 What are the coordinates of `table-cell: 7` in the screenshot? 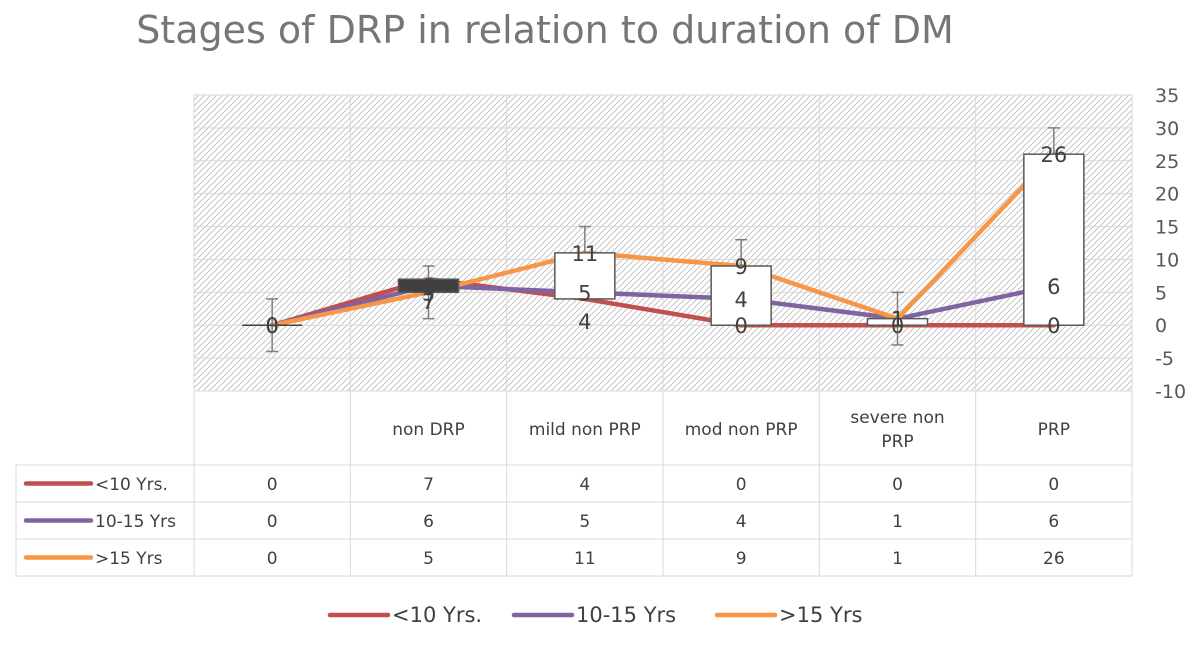 It's located at (428, 485).